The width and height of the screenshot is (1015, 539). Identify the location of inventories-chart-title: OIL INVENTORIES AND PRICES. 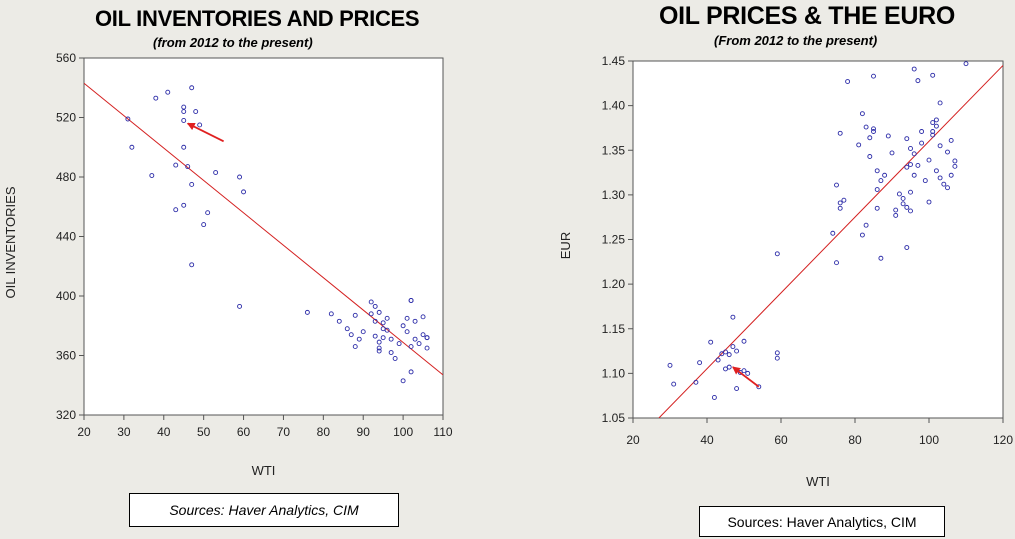
(257, 18).